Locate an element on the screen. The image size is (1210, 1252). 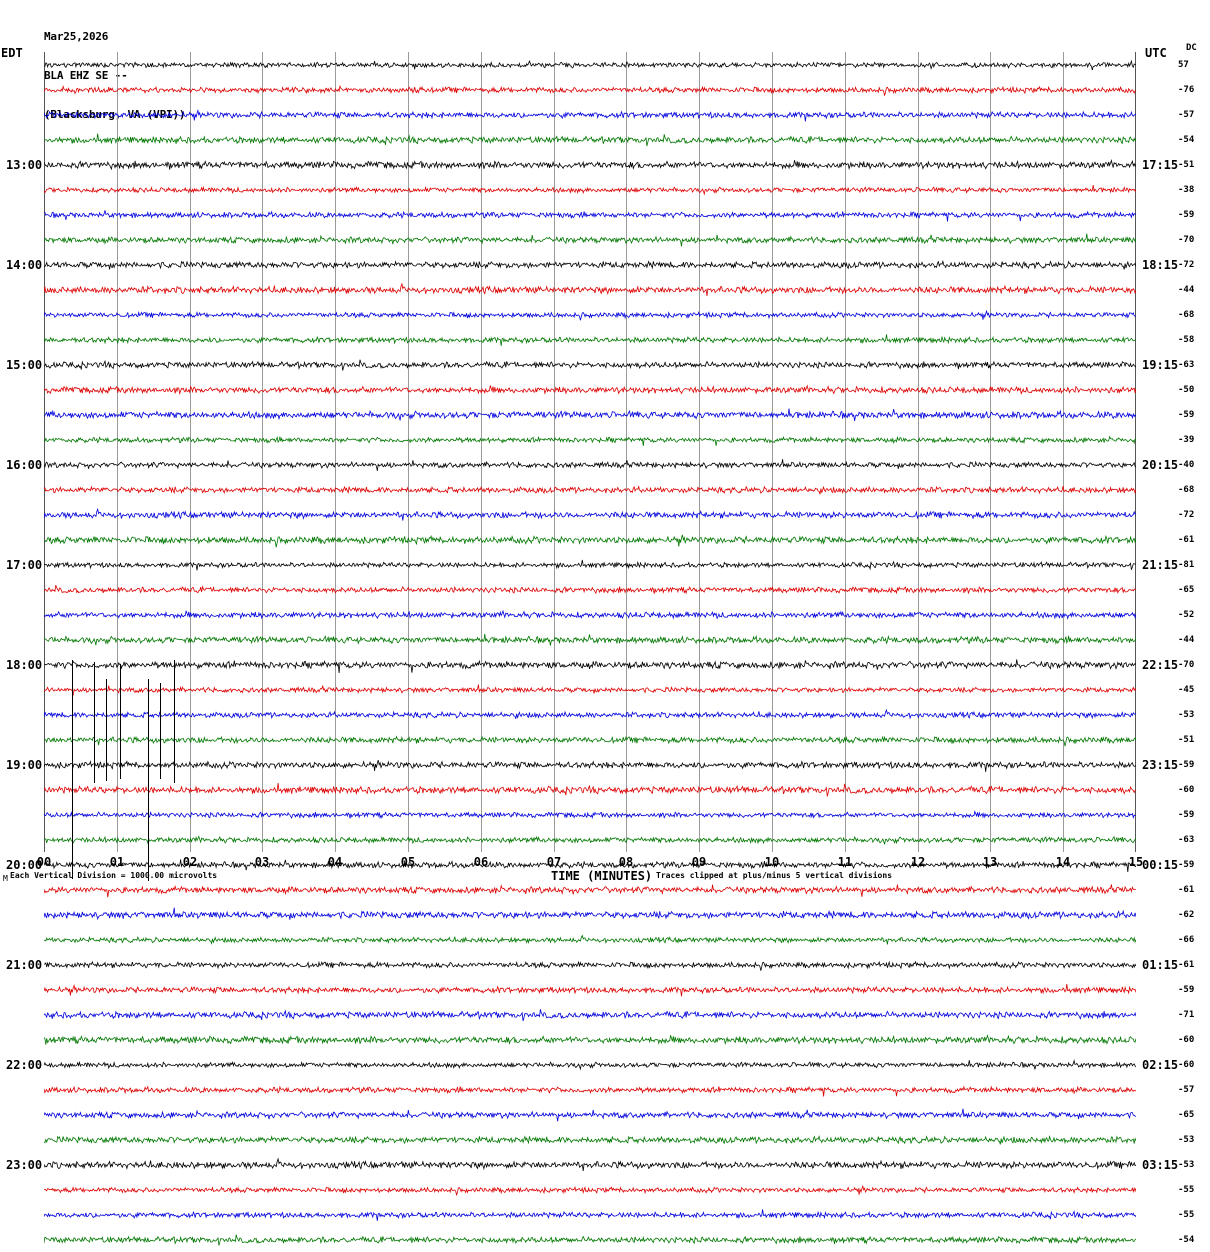
left-time-tick: 21:00 is located at coordinates (24, 964).